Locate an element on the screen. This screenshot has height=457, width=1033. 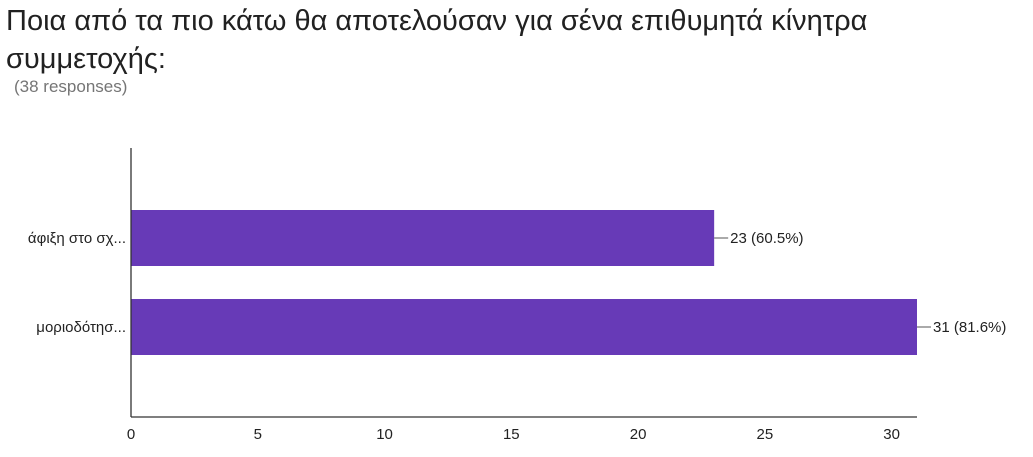
x-tick-label-5: 5 is located at coordinates (258, 434).